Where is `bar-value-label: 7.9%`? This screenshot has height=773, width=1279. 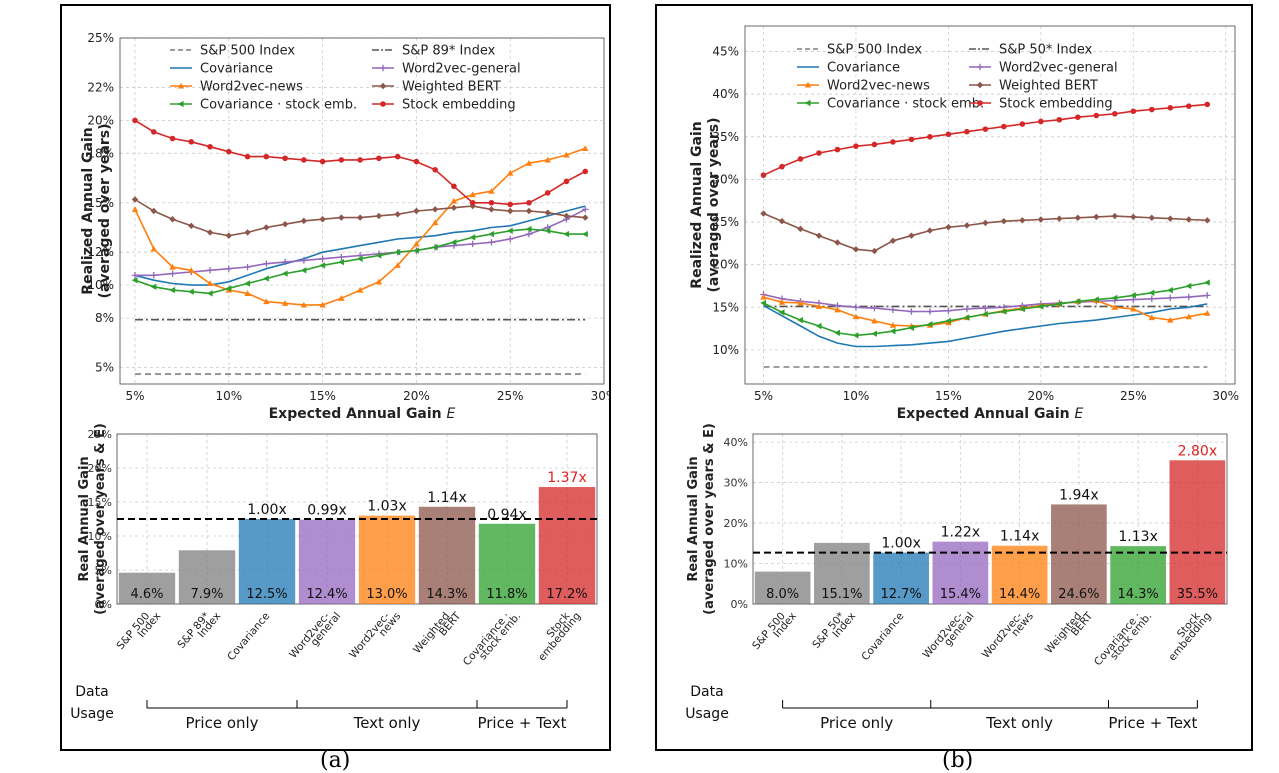 bar-value-label: 7.9% is located at coordinates (206, 594).